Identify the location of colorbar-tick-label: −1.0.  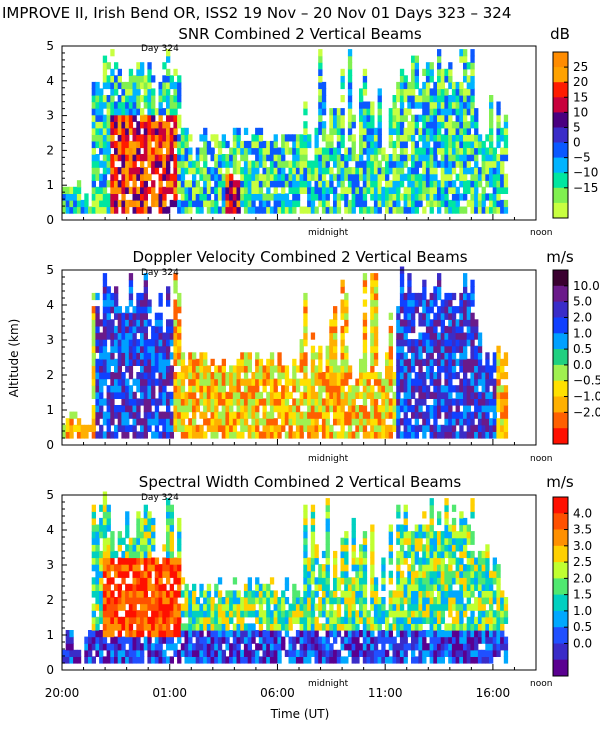
(586, 397).